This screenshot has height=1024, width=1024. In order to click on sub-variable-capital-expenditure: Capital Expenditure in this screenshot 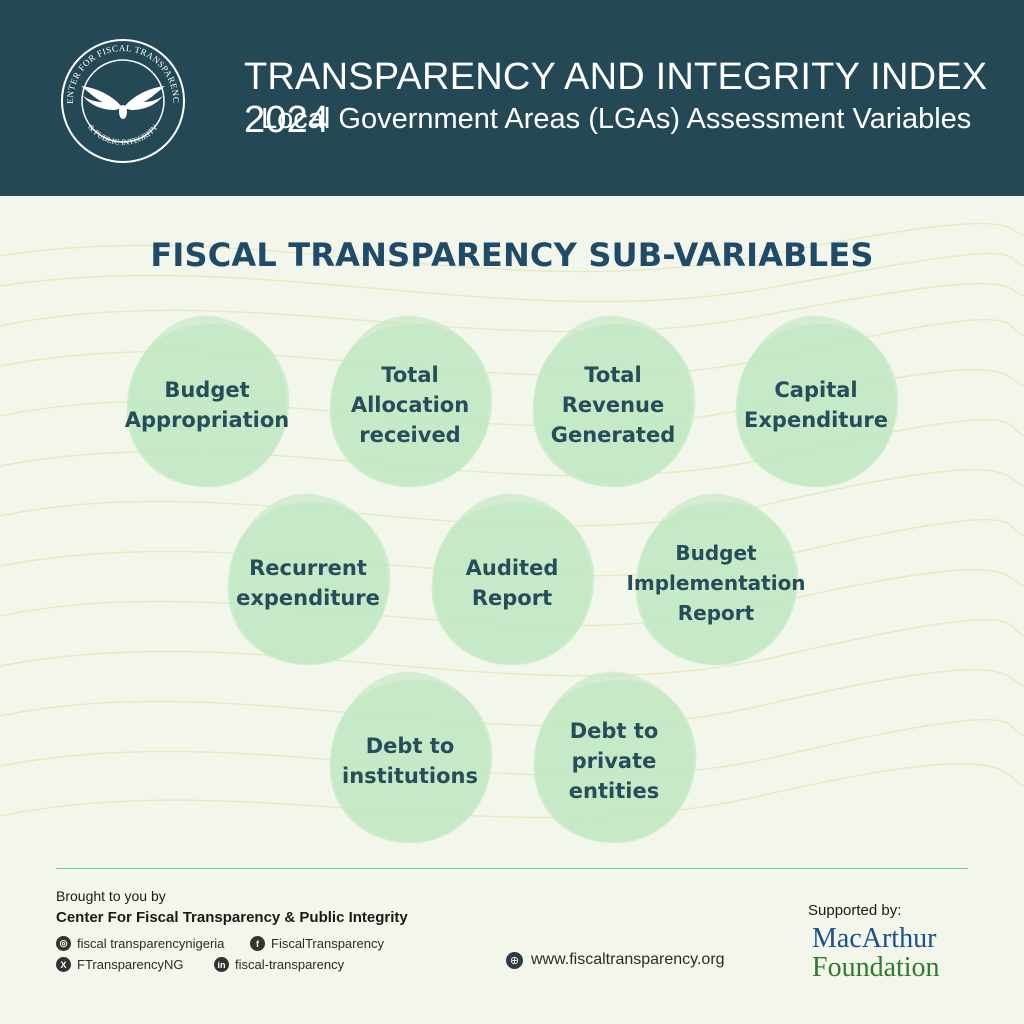, I will do `click(816, 404)`.